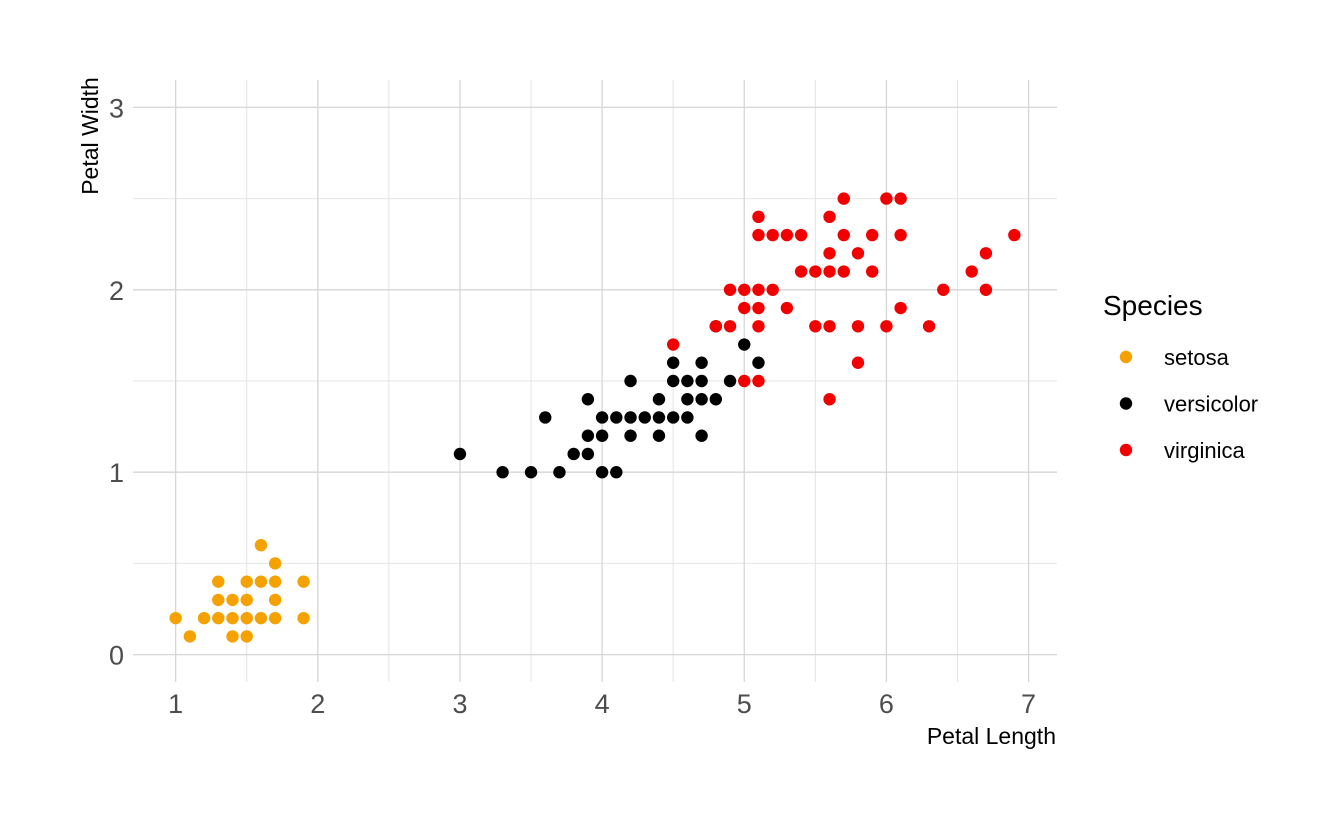 Image resolution: width=1344 pixels, height=830 pixels. Describe the element at coordinates (1188, 404) in the screenshot. I see `legend-items: setosa versicolor virginica` at that location.